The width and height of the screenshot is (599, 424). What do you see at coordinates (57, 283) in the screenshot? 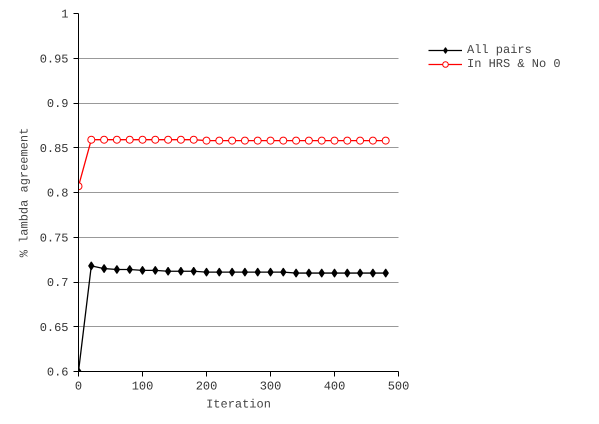
I see `y-tick-label: 0.7` at bounding box center [57, 283].